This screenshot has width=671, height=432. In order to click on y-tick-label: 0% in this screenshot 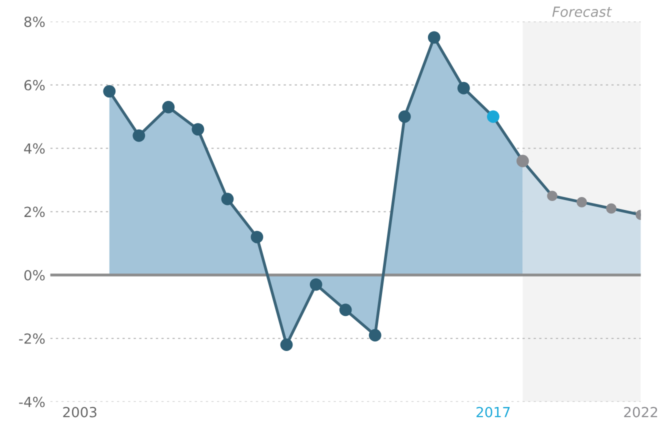, I will do `click(34, 275)`.